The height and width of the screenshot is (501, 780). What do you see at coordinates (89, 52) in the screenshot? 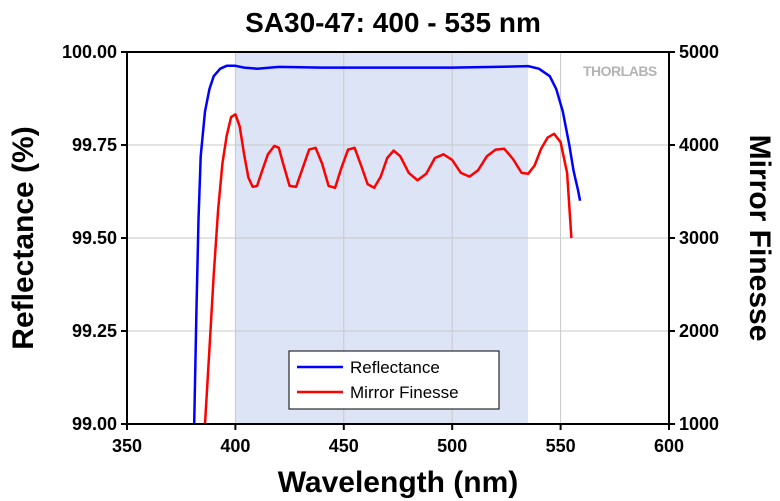
I see `y-tick-label-left: 100.00` at bounding box center [89, 52].